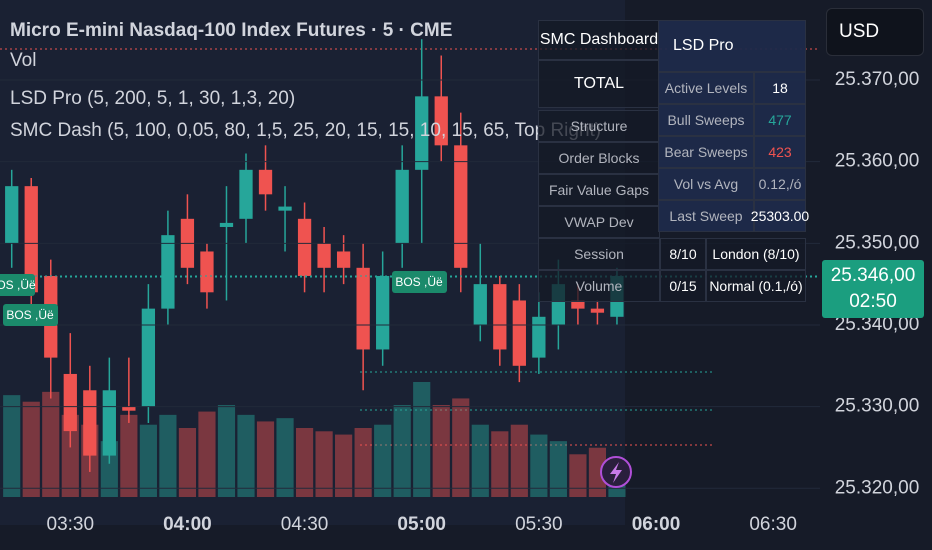  Describe the element at coordinates (877, 406) in the screenshot. I see `y-tick-label: 25.330,00` at that location.